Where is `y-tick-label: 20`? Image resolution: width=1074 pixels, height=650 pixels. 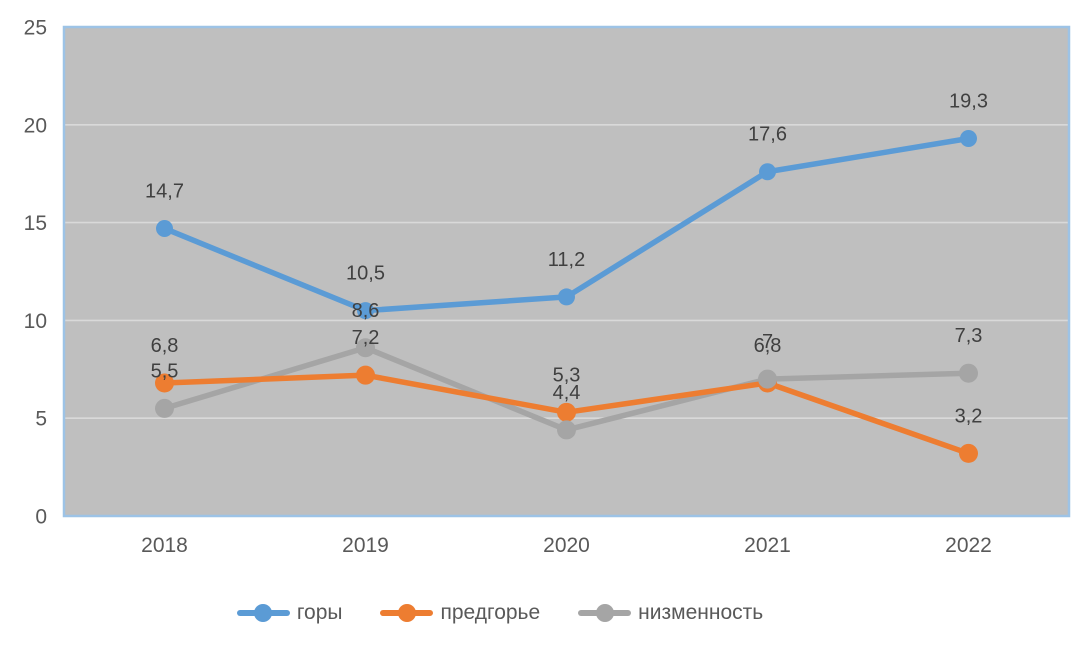
y-tick-label: 20 is located at coordinates (35, 125).